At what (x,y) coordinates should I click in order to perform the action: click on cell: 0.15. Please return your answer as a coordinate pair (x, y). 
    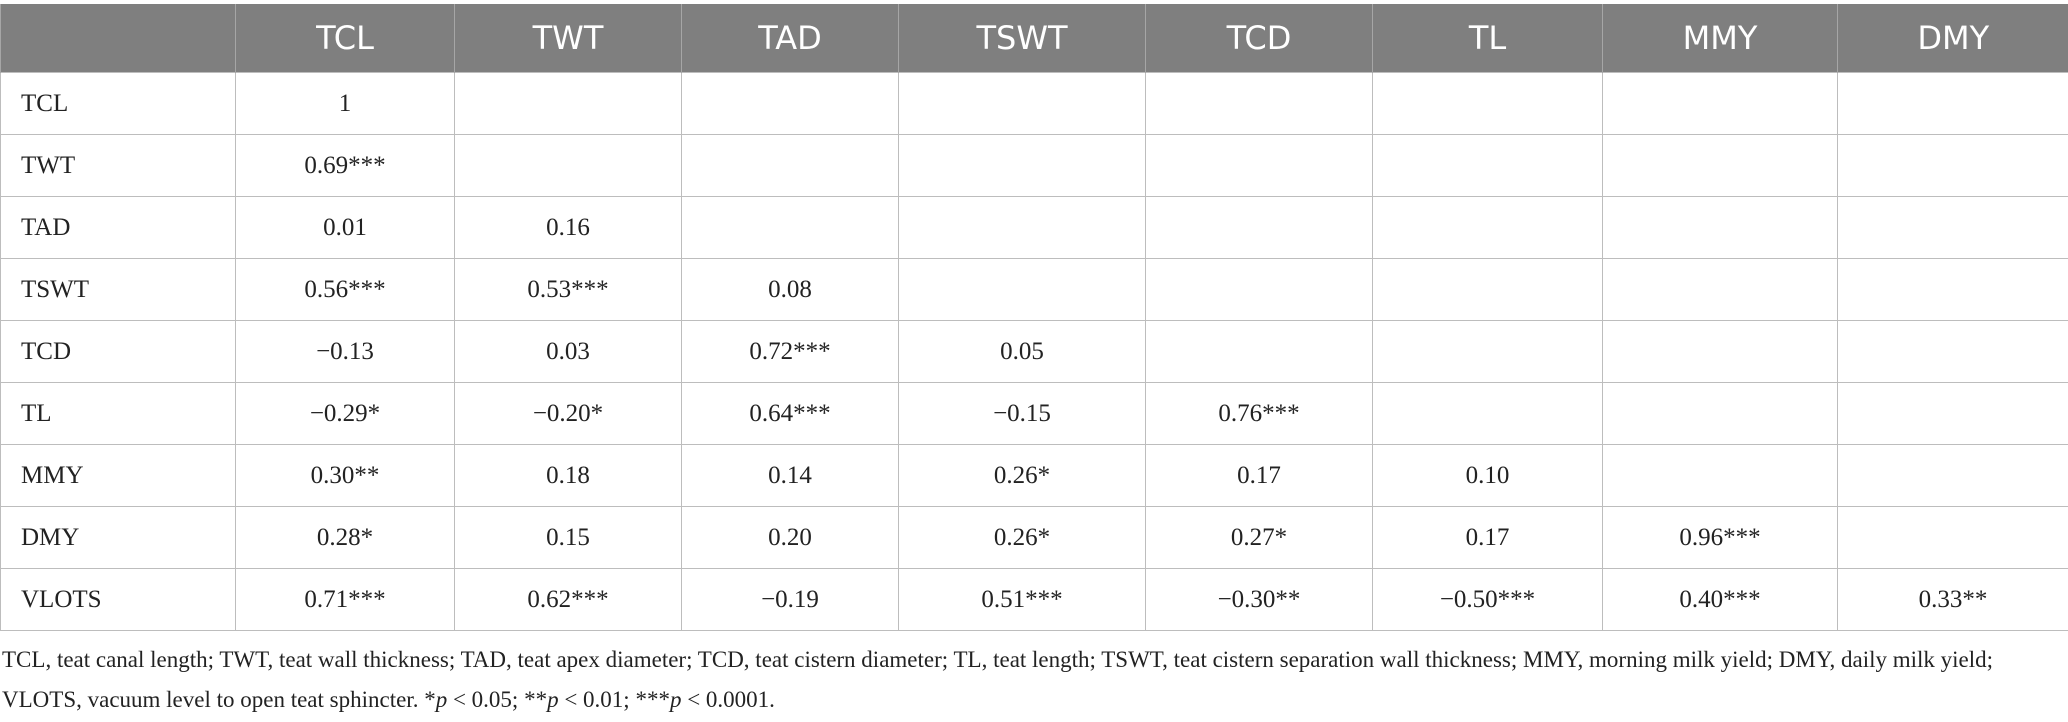
    Looking at the image, I should click on (568, 537).